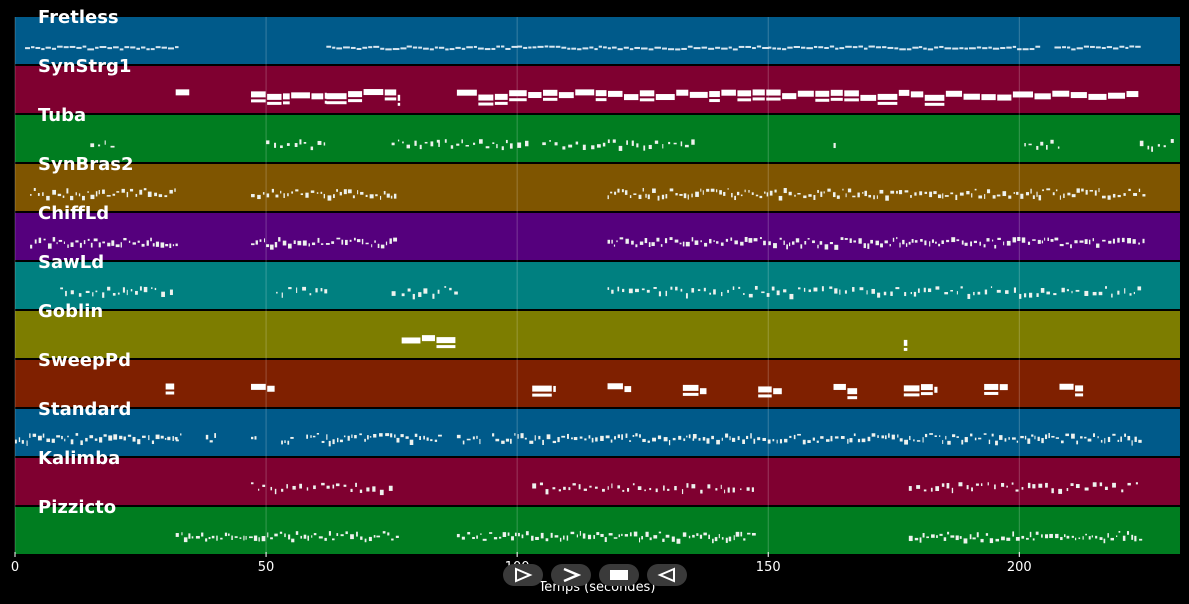 This screenshot has width=1189, height=604. What do you see at coordinates (597, 481) in the screenshot?
I see `track-kalimba` at bounding box center [597, 481].